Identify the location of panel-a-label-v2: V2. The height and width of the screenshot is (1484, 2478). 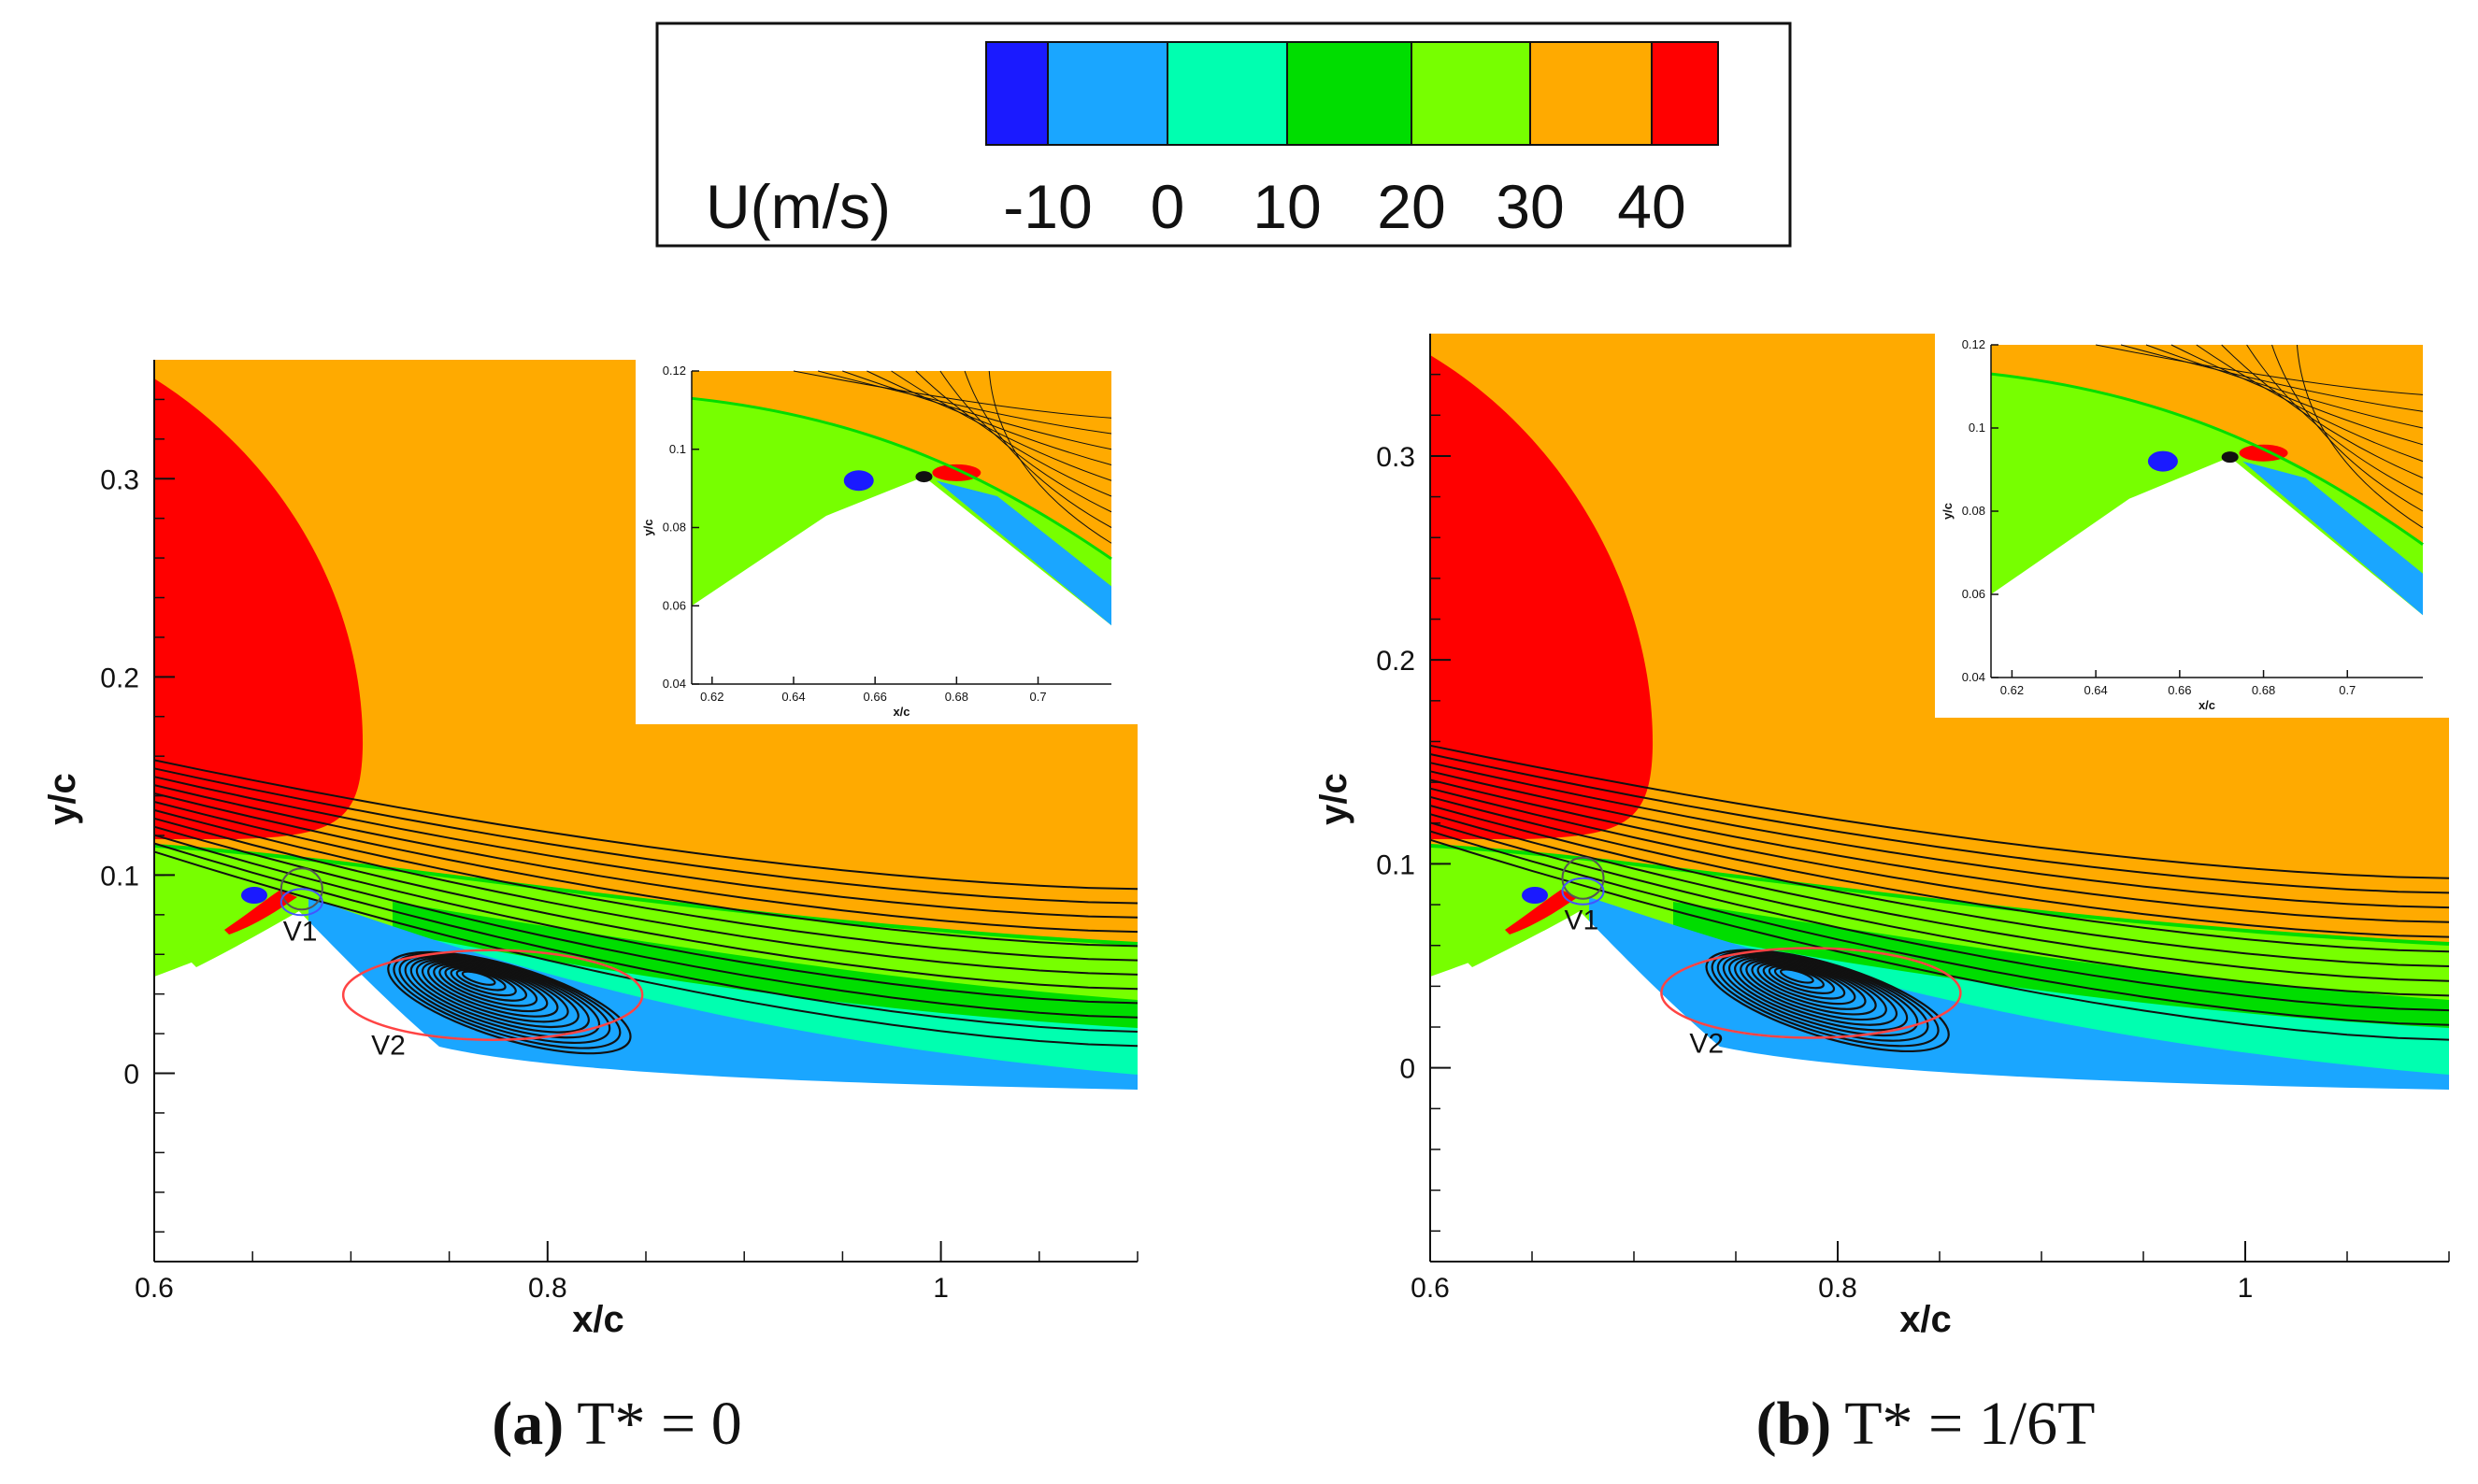
(388, 1046).